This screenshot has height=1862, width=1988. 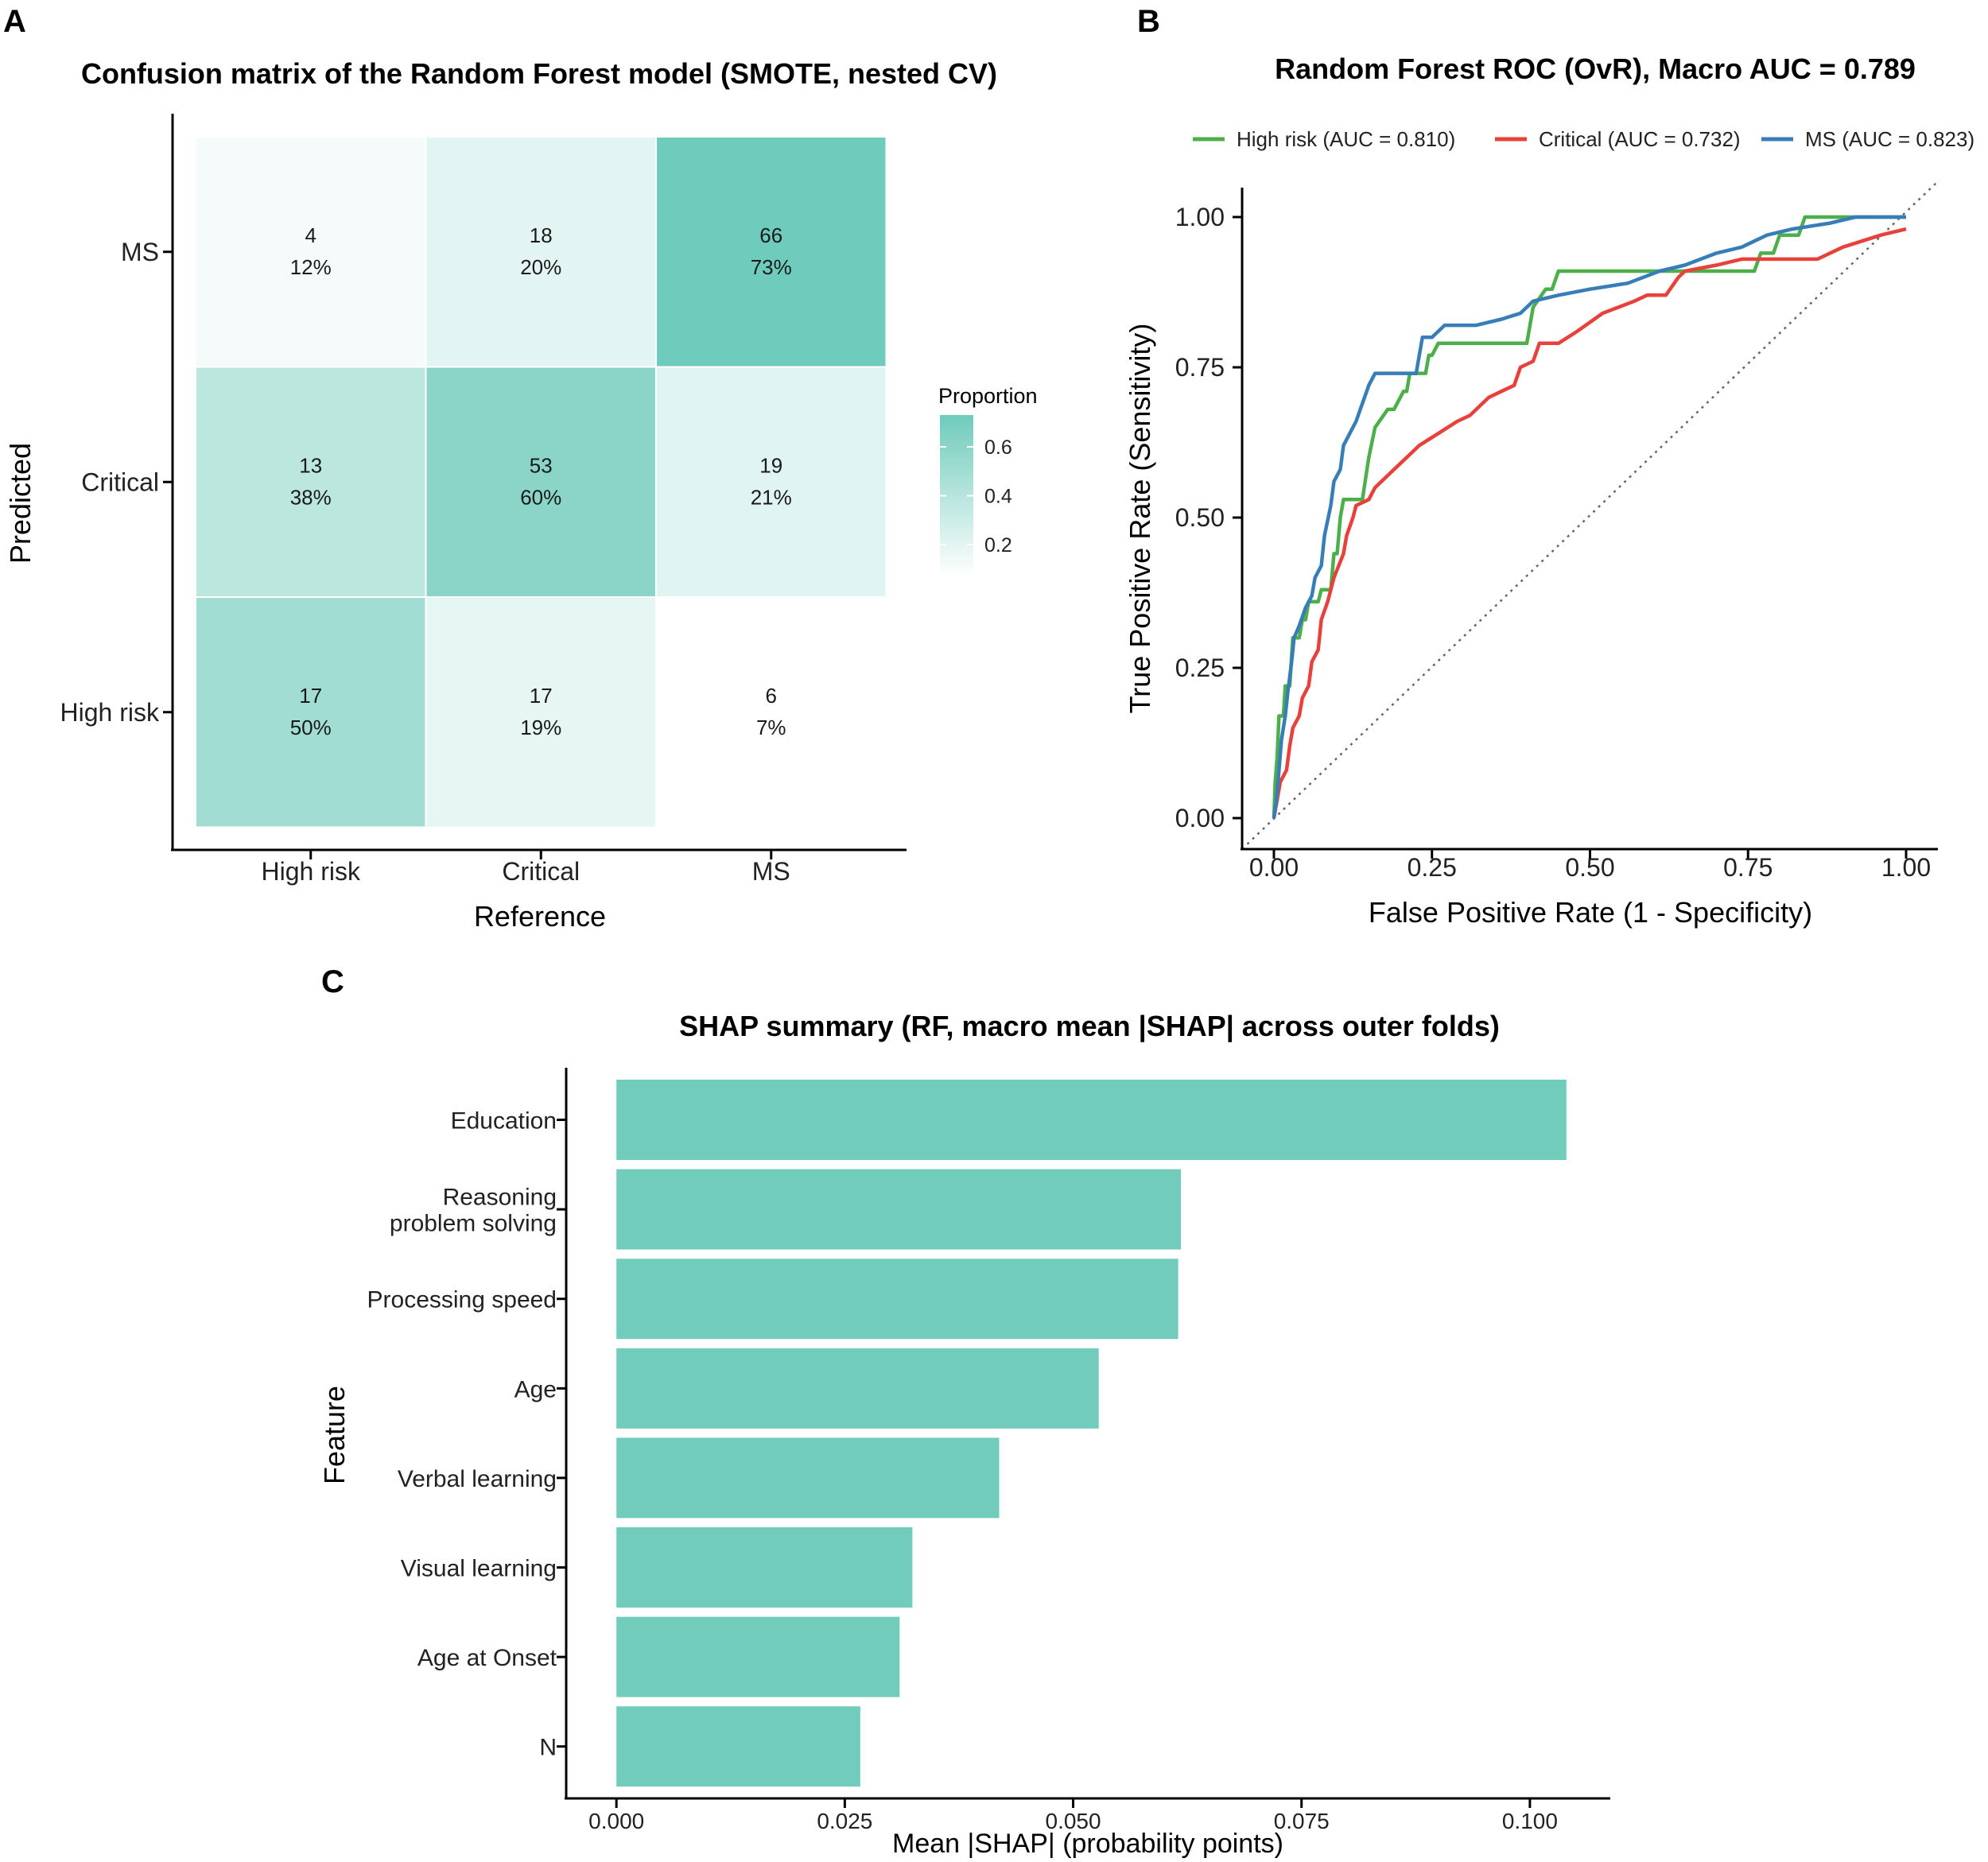 What do you see at coordinates (764, 1567) in the screenshot?
I see `shap-bar-visual-learning` at bounding box center [764, 1567].